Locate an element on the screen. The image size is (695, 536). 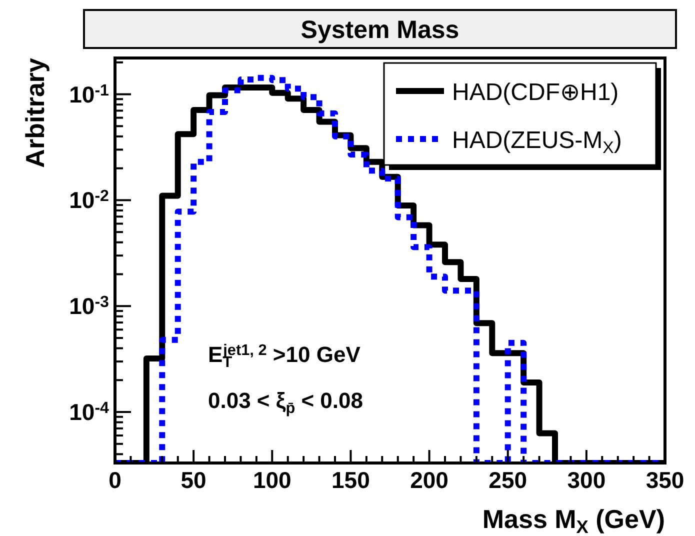
chart-title: System Mass is located at coordinates (380, 30).